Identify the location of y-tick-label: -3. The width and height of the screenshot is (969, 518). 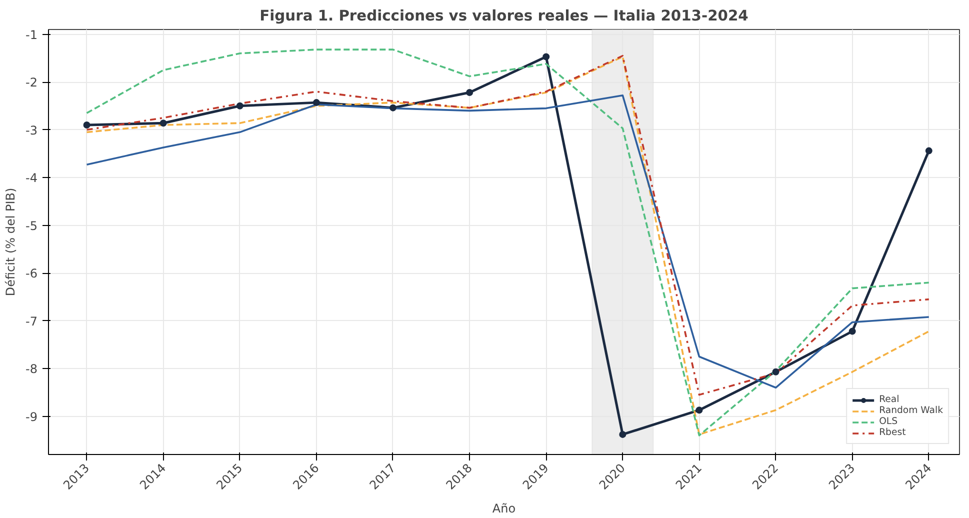
(32, 130).